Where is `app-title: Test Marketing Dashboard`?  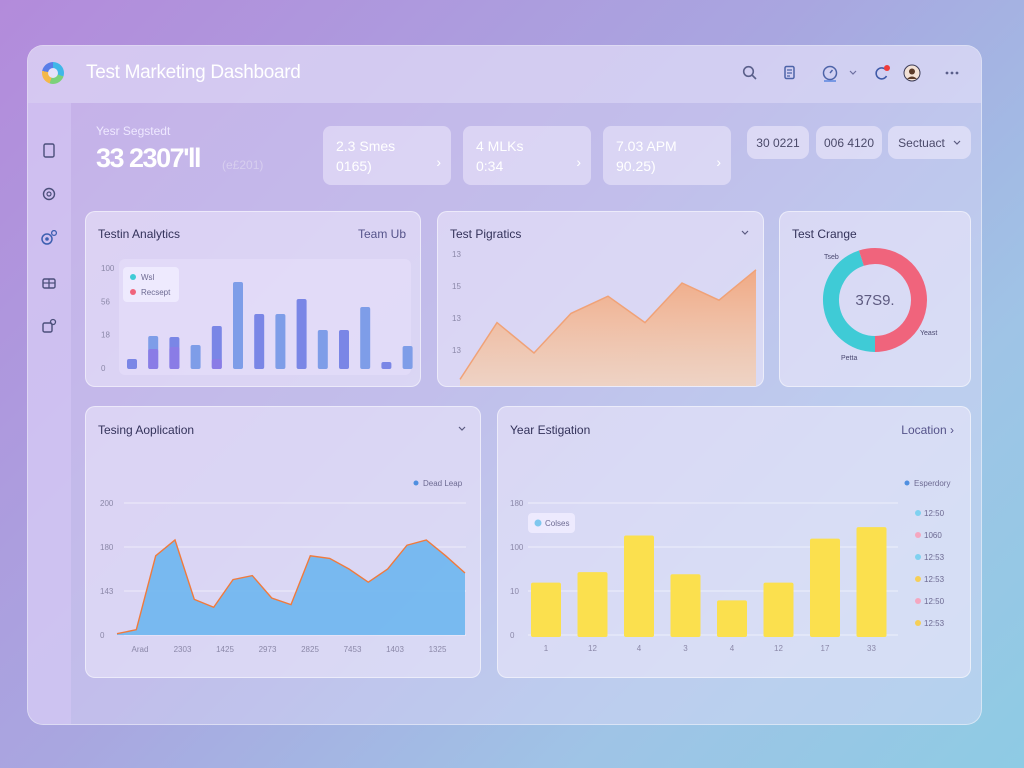 app-title: Test Marketing Dashboard is located at coordinates (193, 72).